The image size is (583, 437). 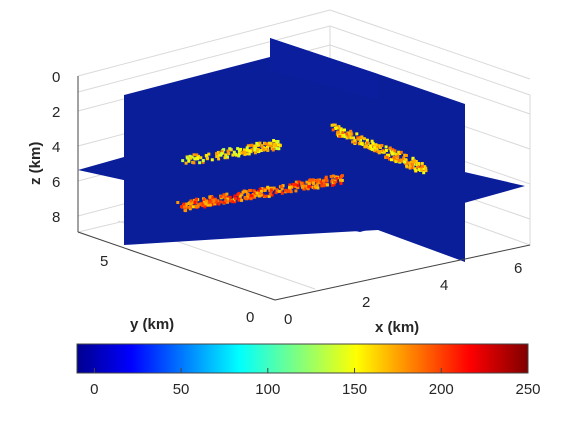 What do you see at coordinates (354, 389) in the screenshot?
I see `colorbar-tick-label: 150` at bounding box center [354, 389].